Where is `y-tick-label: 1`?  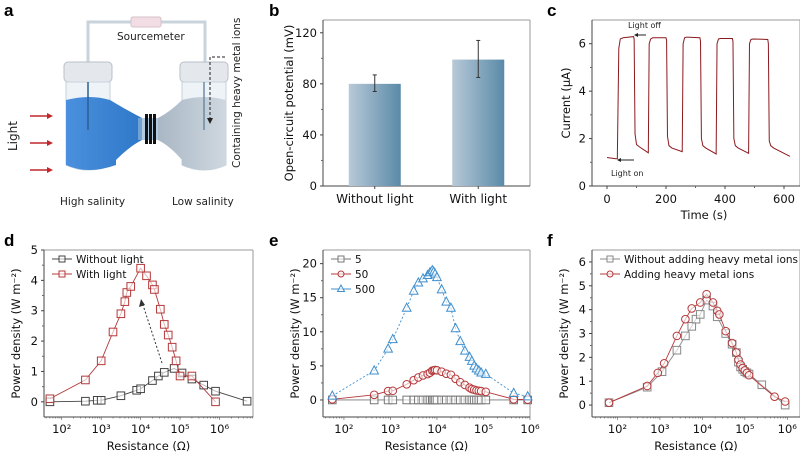
y-tick-label: 1 is located at coordinates (34, 371).